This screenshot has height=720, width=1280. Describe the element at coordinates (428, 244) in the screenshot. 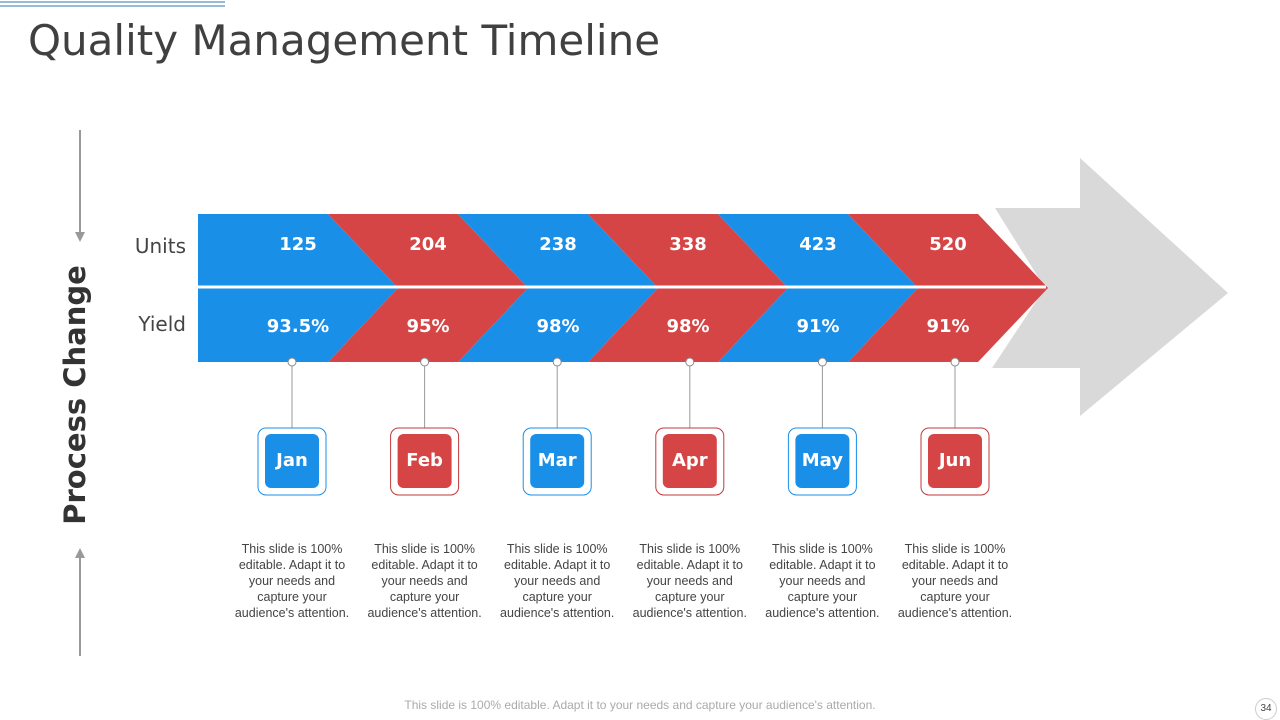

I see `units-value: 204` at that location.